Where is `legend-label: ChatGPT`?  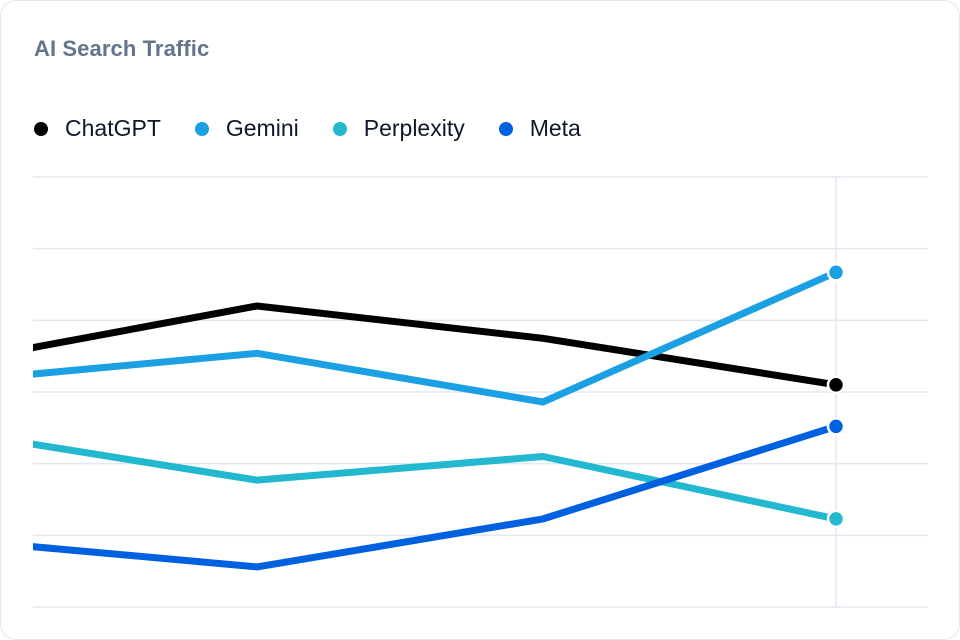
legend-label: ChatGPT is located at coordinates (113, 128).